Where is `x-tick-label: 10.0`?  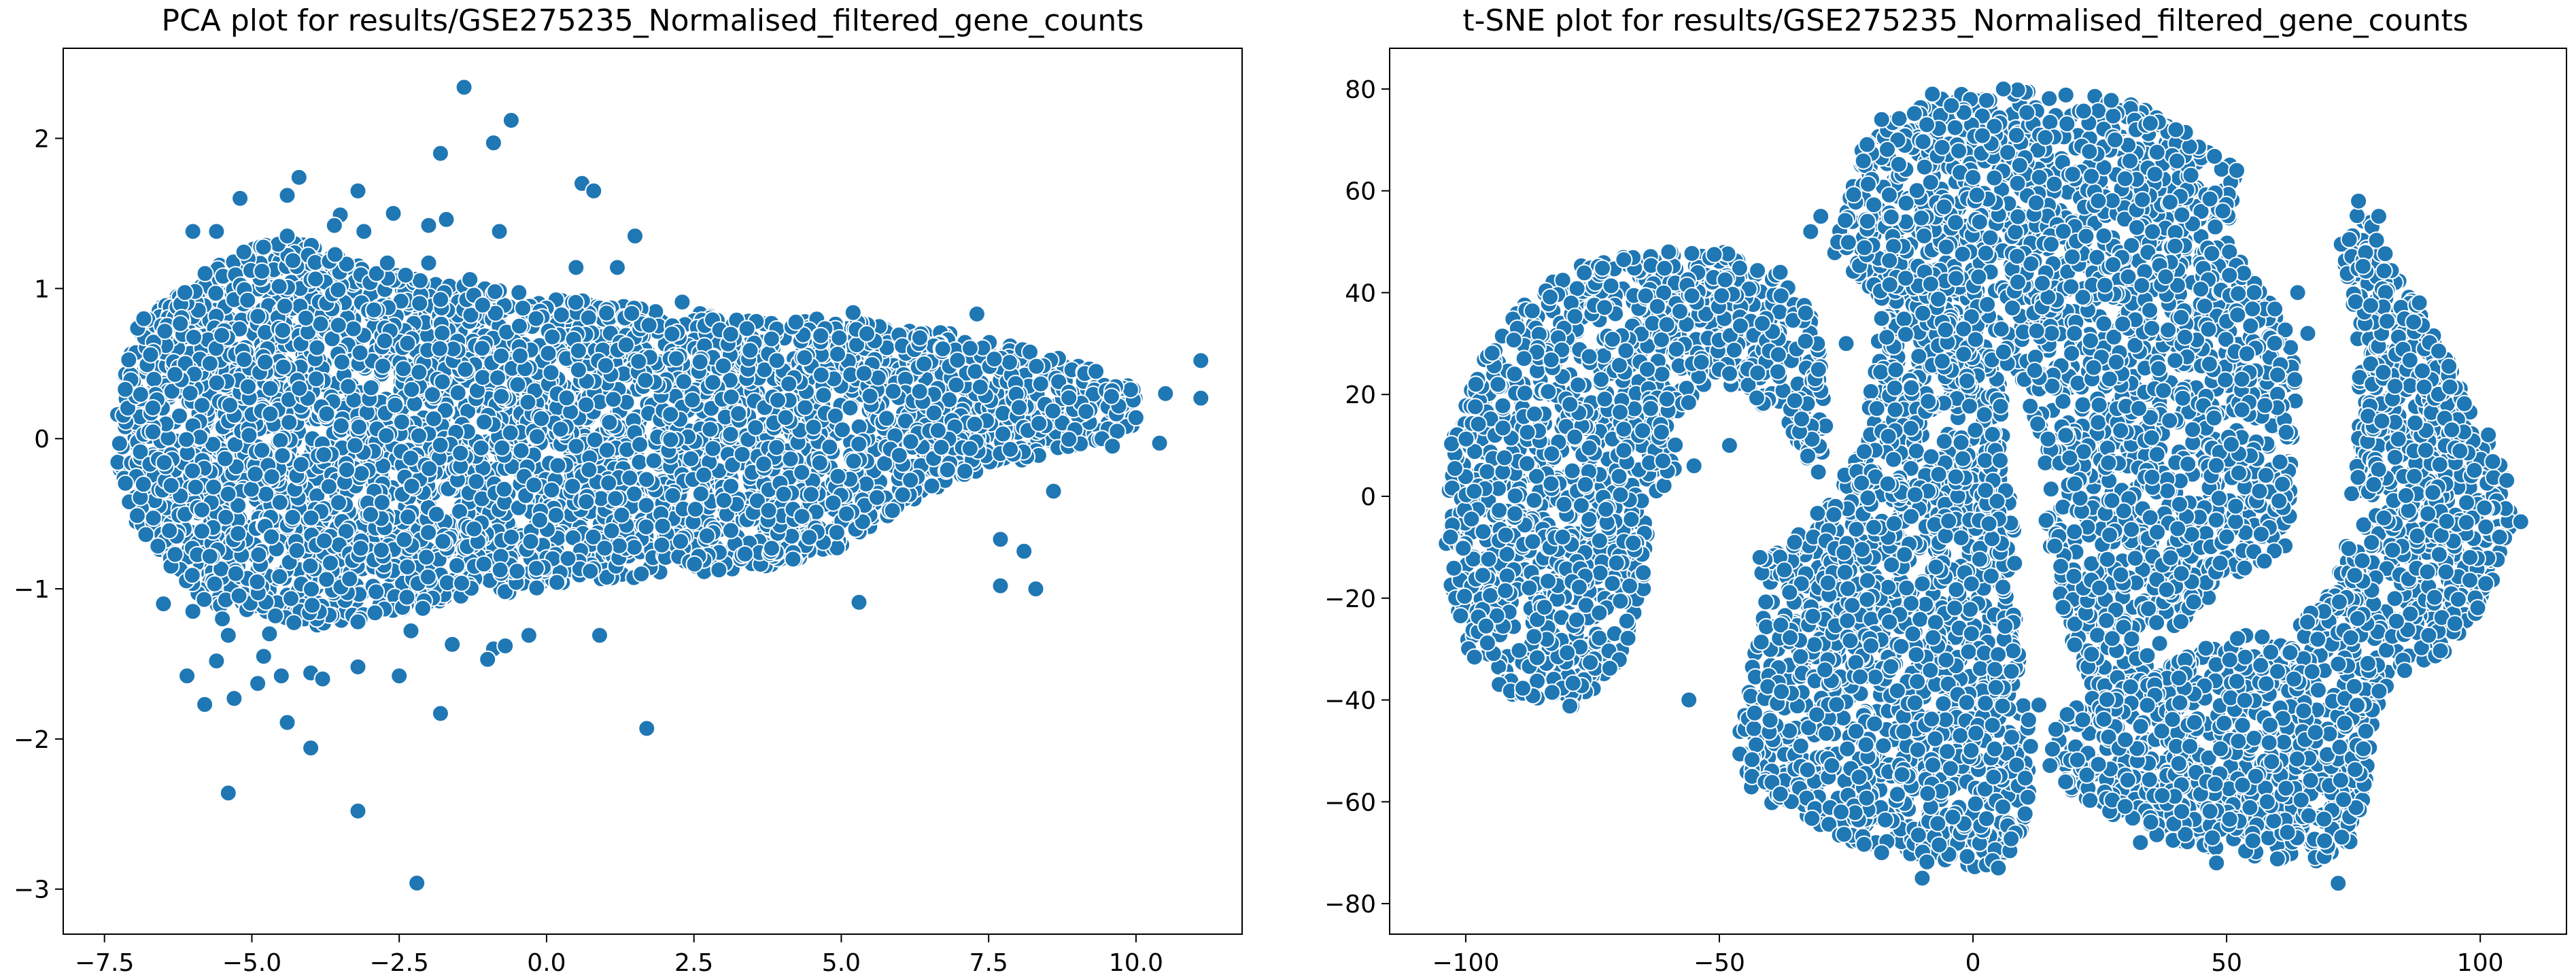 x-tick-label: 10.0 is located at coordinates (1136, 963).